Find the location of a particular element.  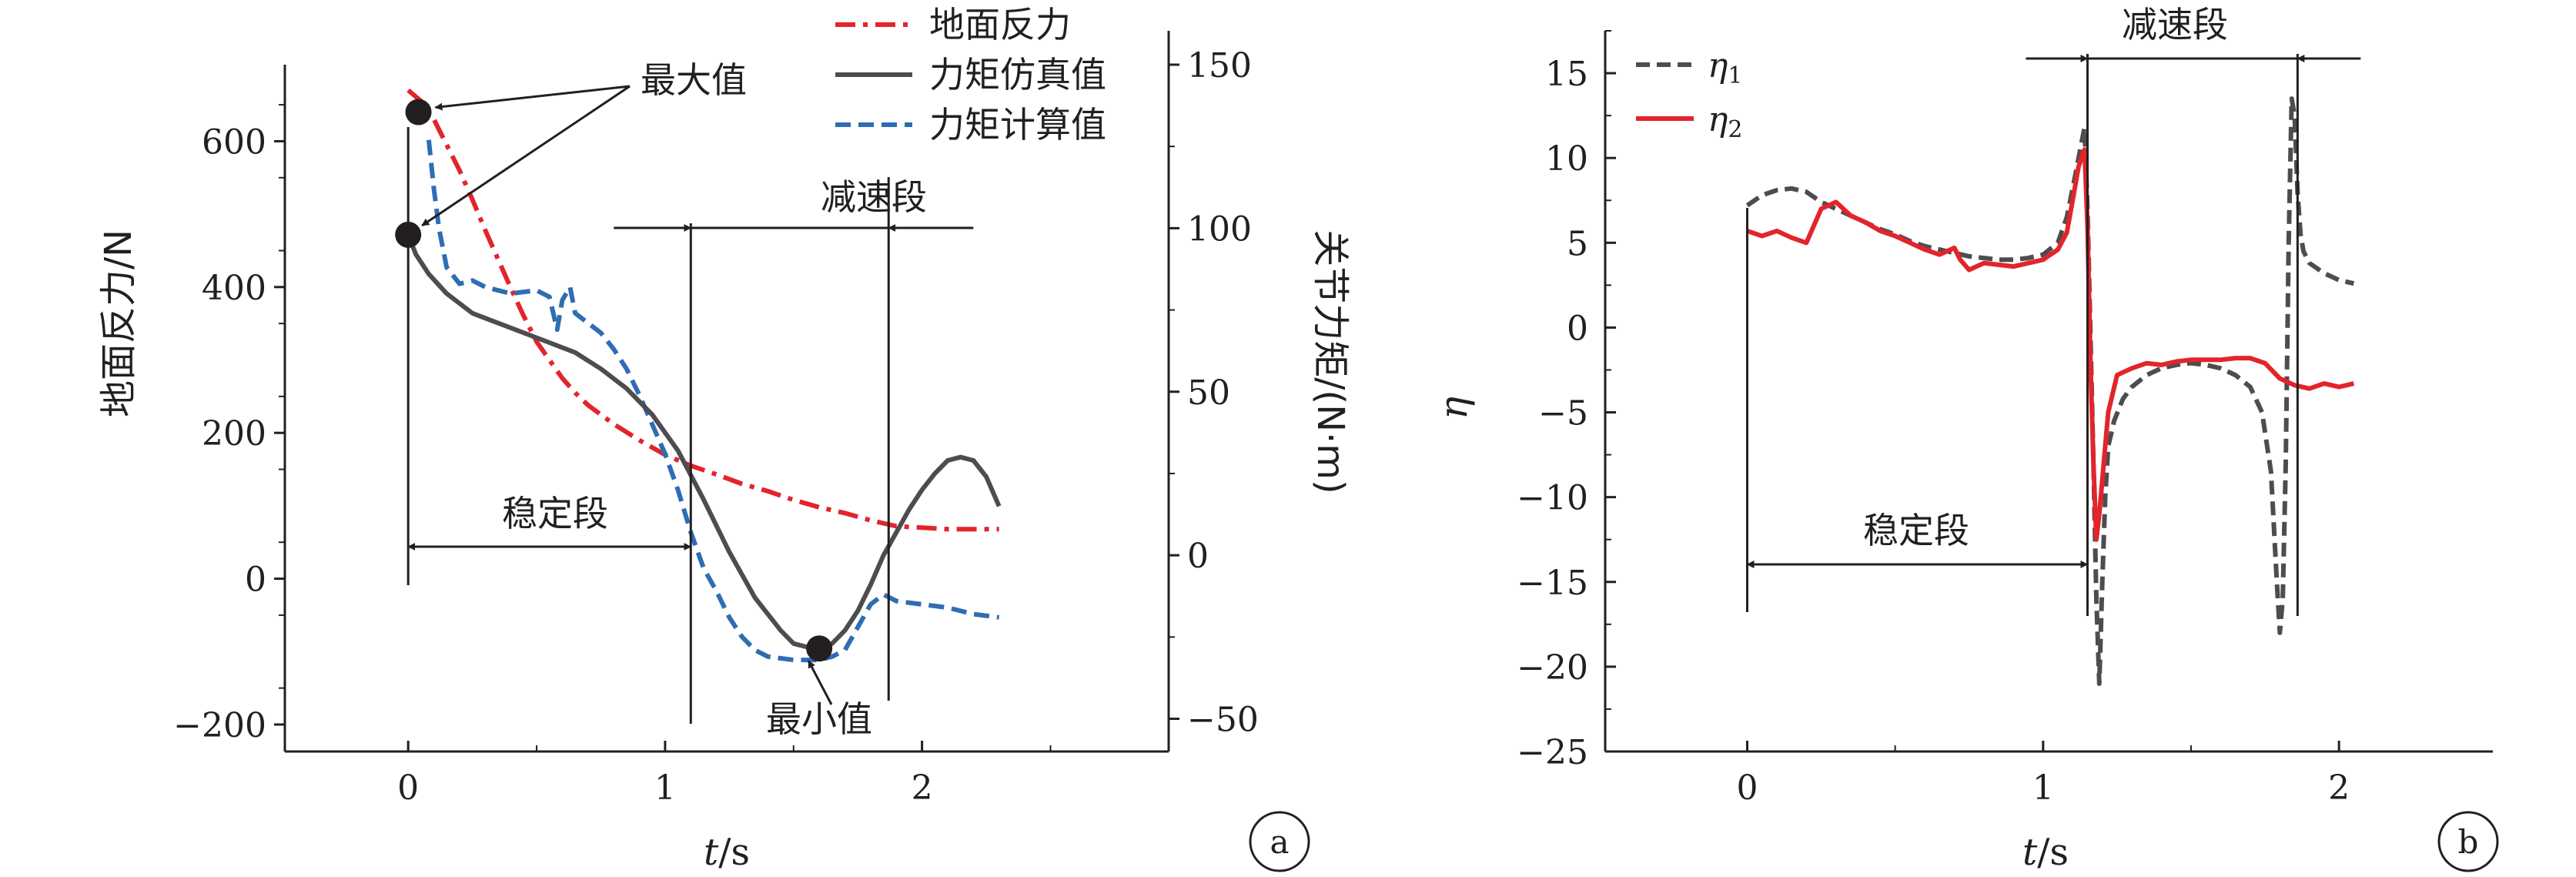

panel-a-badge-label: a is located at coordinates (1280, 842).